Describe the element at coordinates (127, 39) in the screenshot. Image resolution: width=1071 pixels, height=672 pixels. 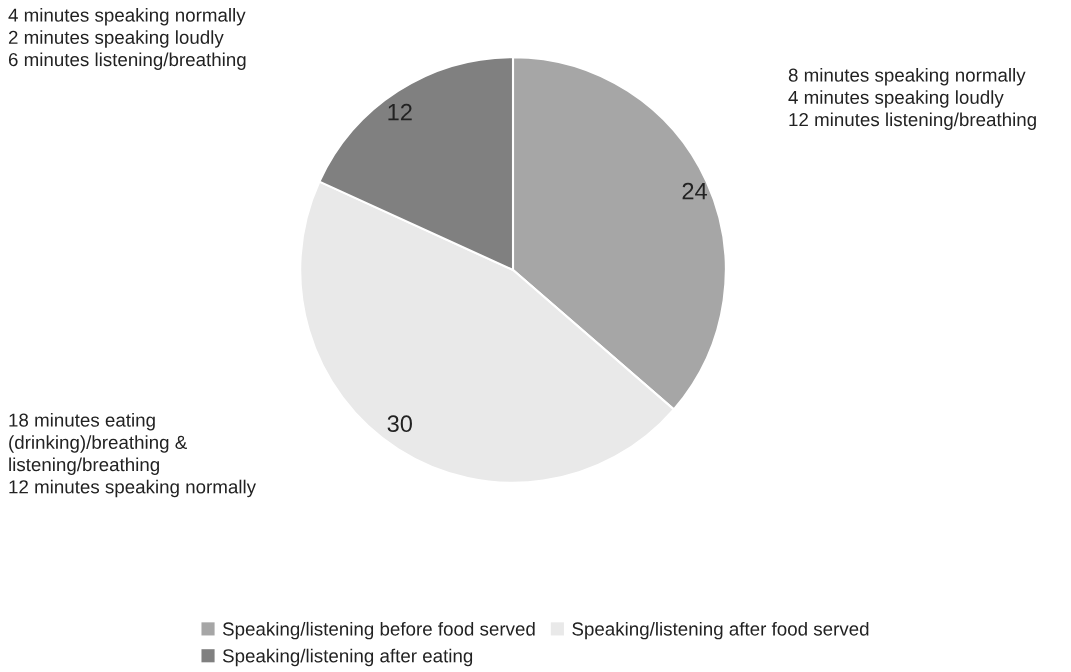
I see `text: 4 minutes speaking normally 2 minutes speaking loudly 6 minutes listening/breathing` at that location.